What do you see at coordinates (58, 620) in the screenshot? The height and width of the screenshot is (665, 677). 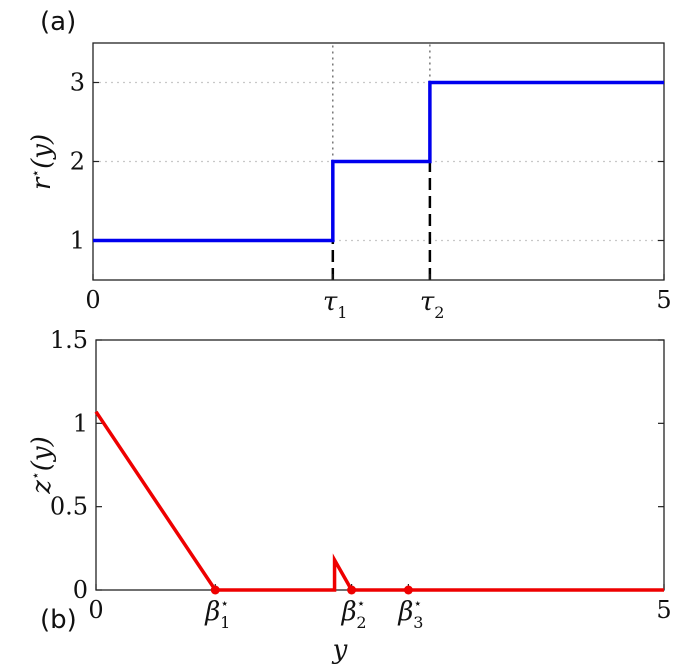 I see `panel-label: (b)` at bounding box center [58, 620].